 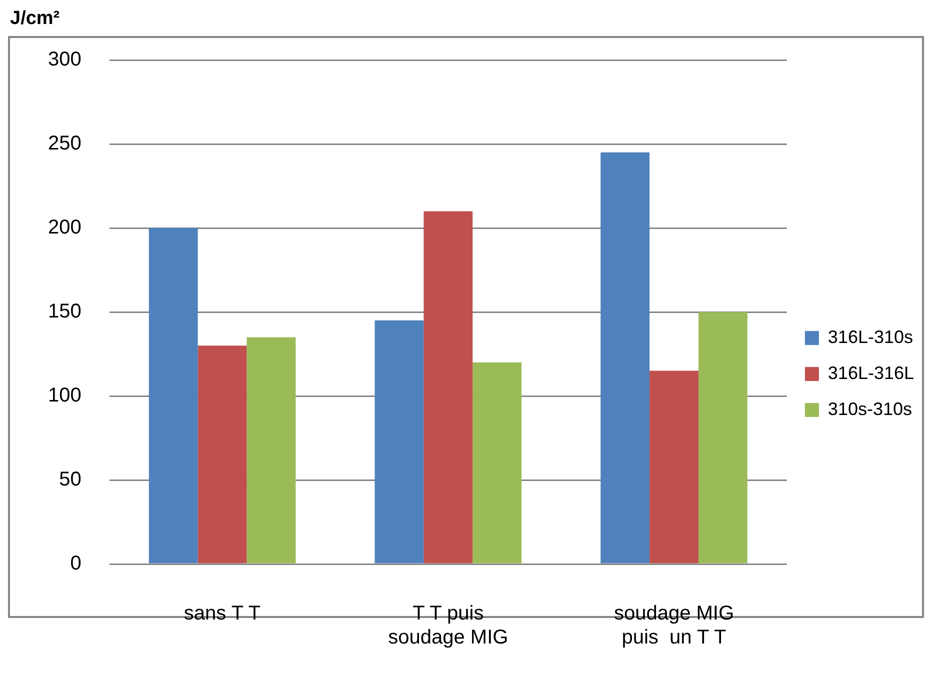 What do you see at coordinates (65, 311) in the screenshot?
I see `y-tick-label: 150` at bounding box center [65, 311].